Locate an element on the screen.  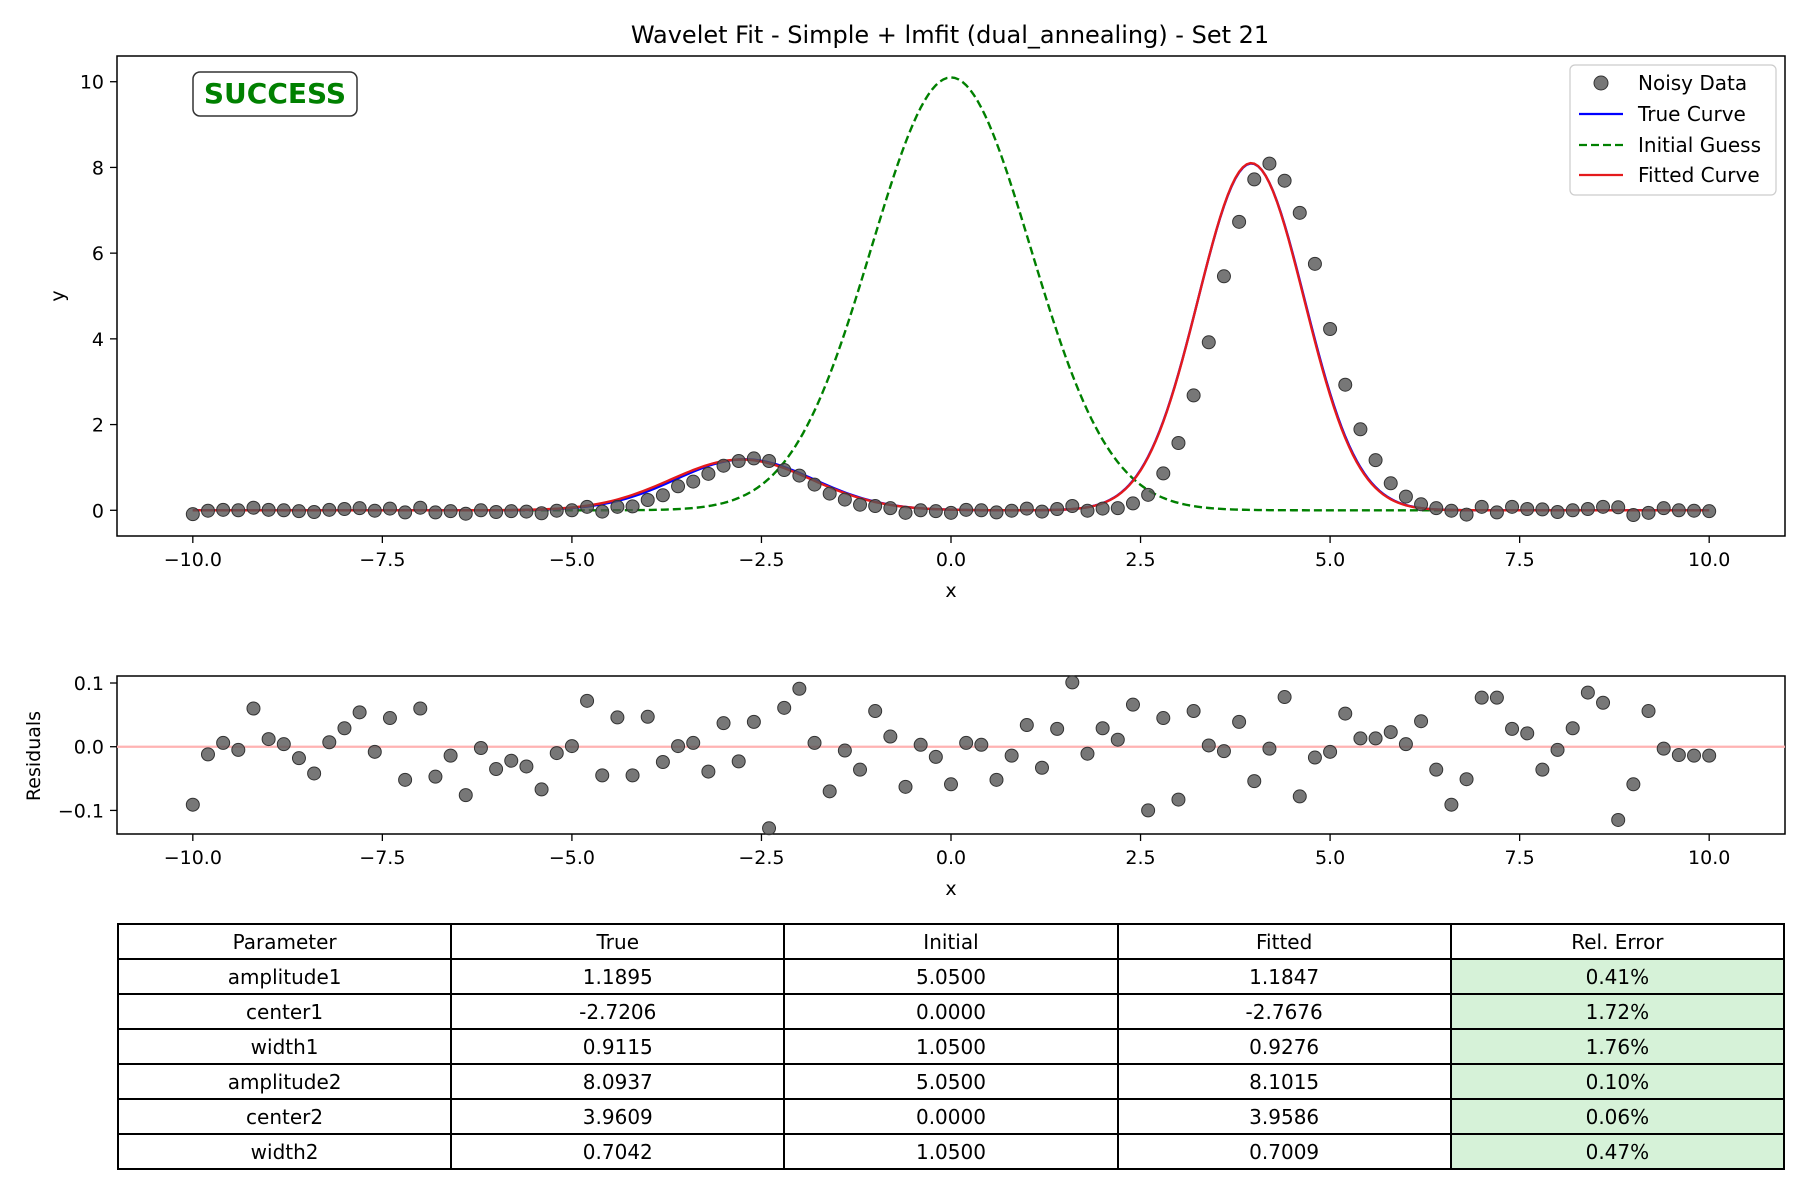
x-tick-label: 2.5 is located at coordinates (1140, 858).